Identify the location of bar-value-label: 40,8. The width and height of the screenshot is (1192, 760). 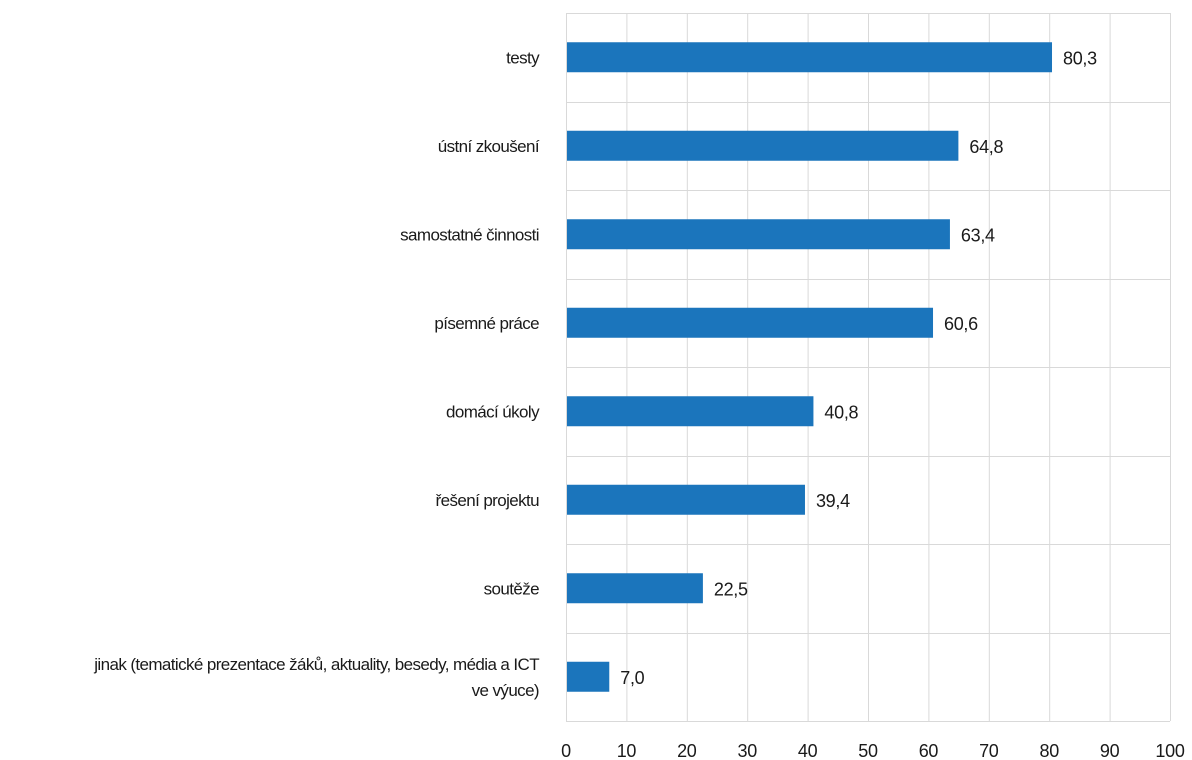
(841, 412).